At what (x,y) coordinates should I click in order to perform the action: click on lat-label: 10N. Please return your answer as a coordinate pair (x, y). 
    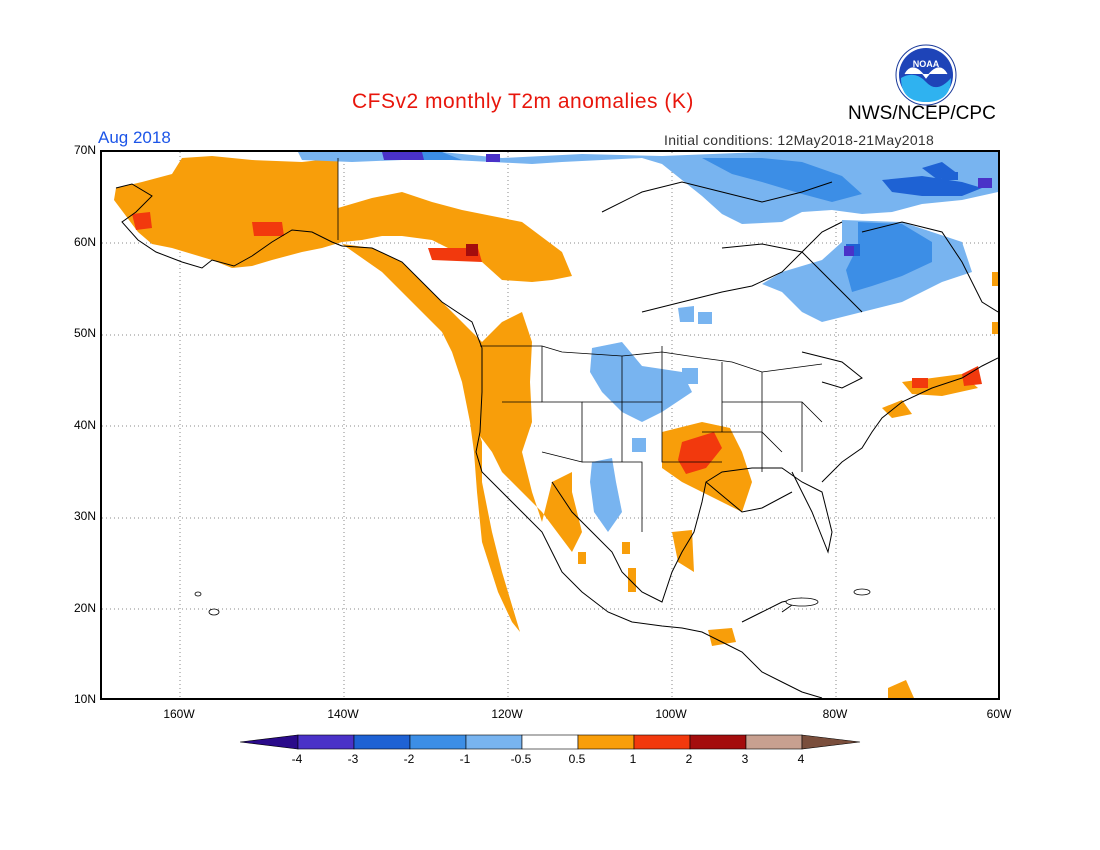
    Looking at the image, I should click on (84, 699).